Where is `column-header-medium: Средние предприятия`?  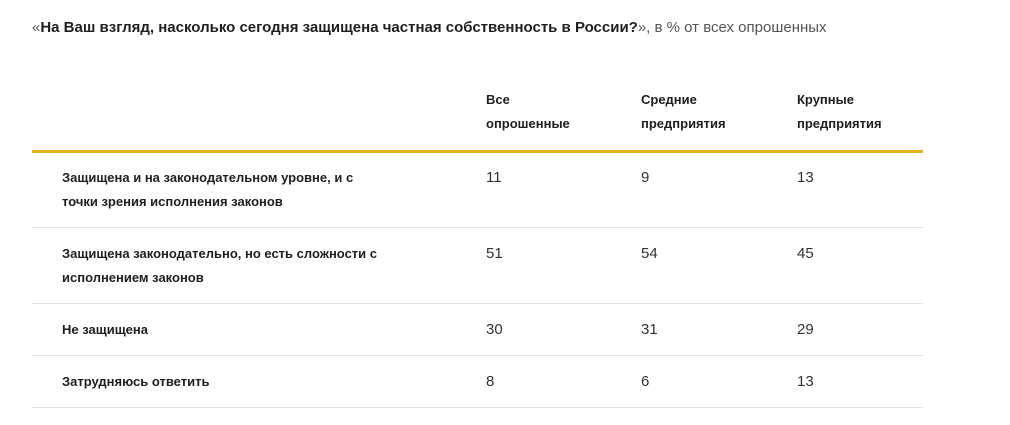
column-header-medium: Средние предприятия is located at coordinates (683, 112).